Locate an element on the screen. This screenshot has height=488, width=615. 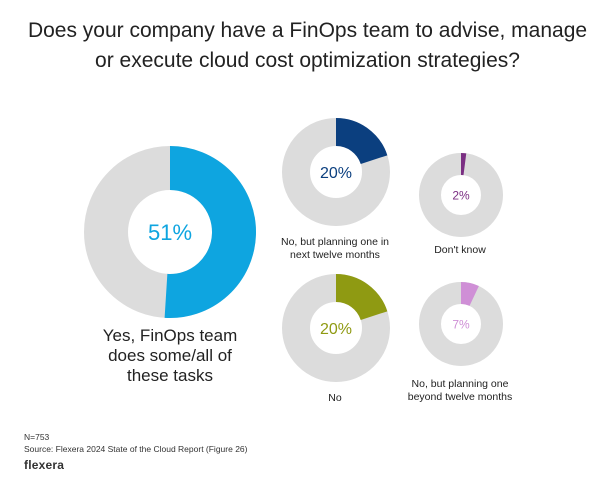
label-line: Don't know is located at coordinates (460, 250).